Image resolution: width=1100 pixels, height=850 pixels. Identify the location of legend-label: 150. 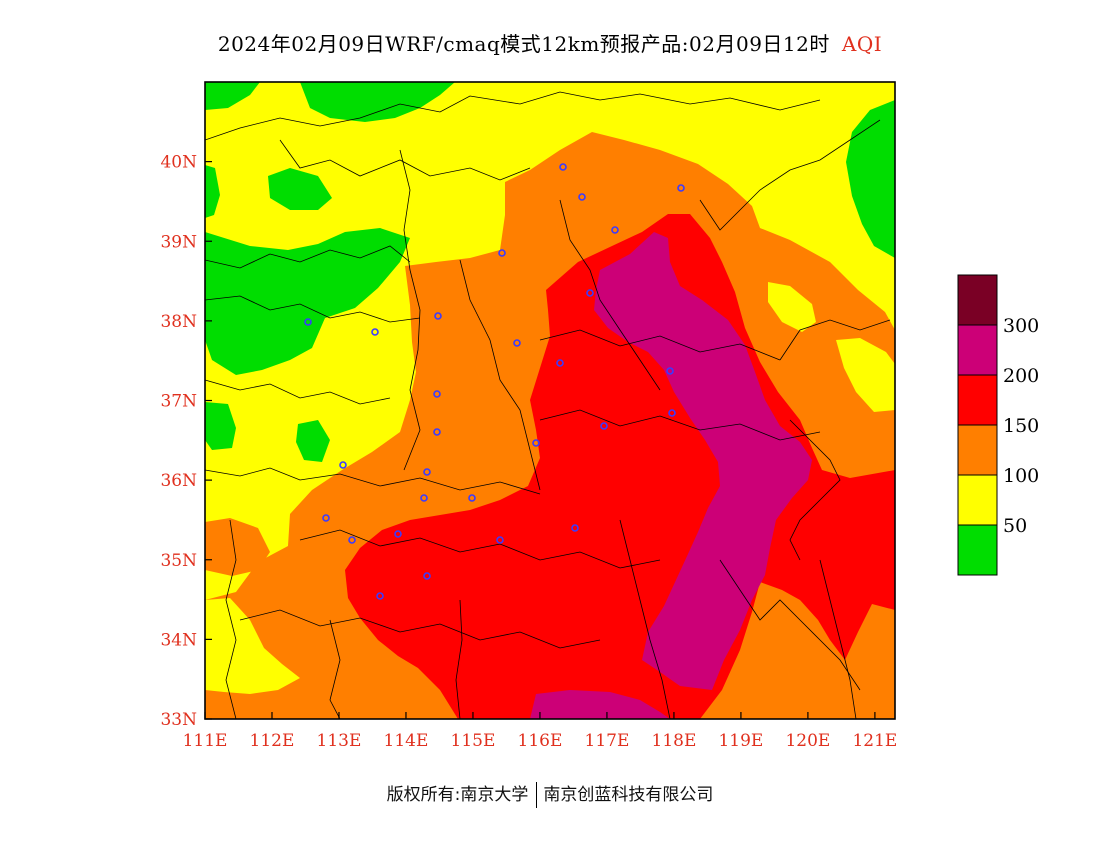
(1021, 426).